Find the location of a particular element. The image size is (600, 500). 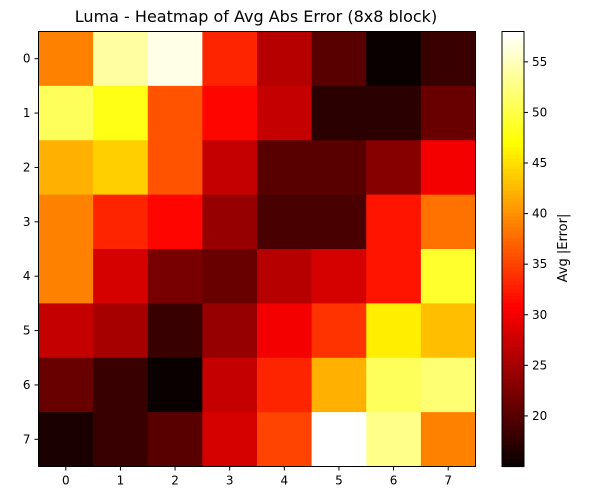

colorbar is located at coordinates (513, 249).